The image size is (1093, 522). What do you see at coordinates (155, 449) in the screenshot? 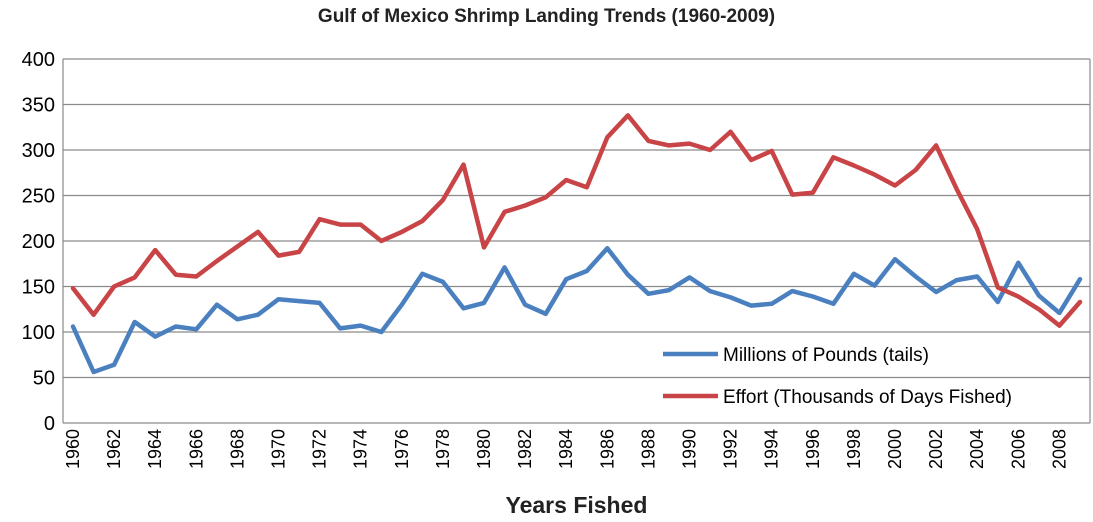
I see `x-tick-label: 1964` at bounding box center [155, 449].